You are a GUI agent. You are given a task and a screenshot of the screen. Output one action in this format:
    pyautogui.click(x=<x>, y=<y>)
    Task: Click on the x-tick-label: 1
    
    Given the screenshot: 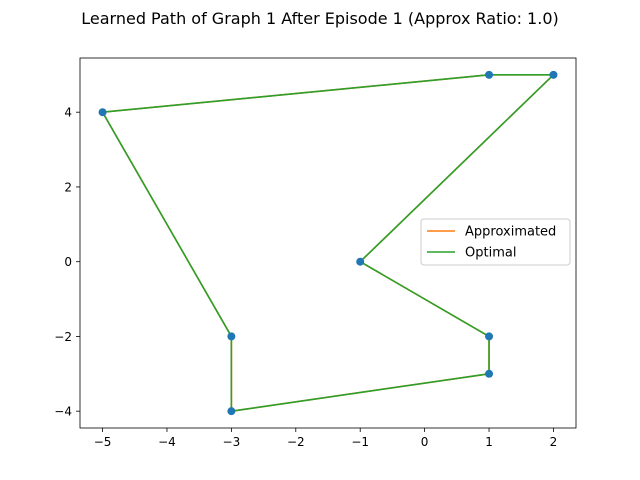 What is the action you would take?
    pyautogui.click(x=489, y=442)
    